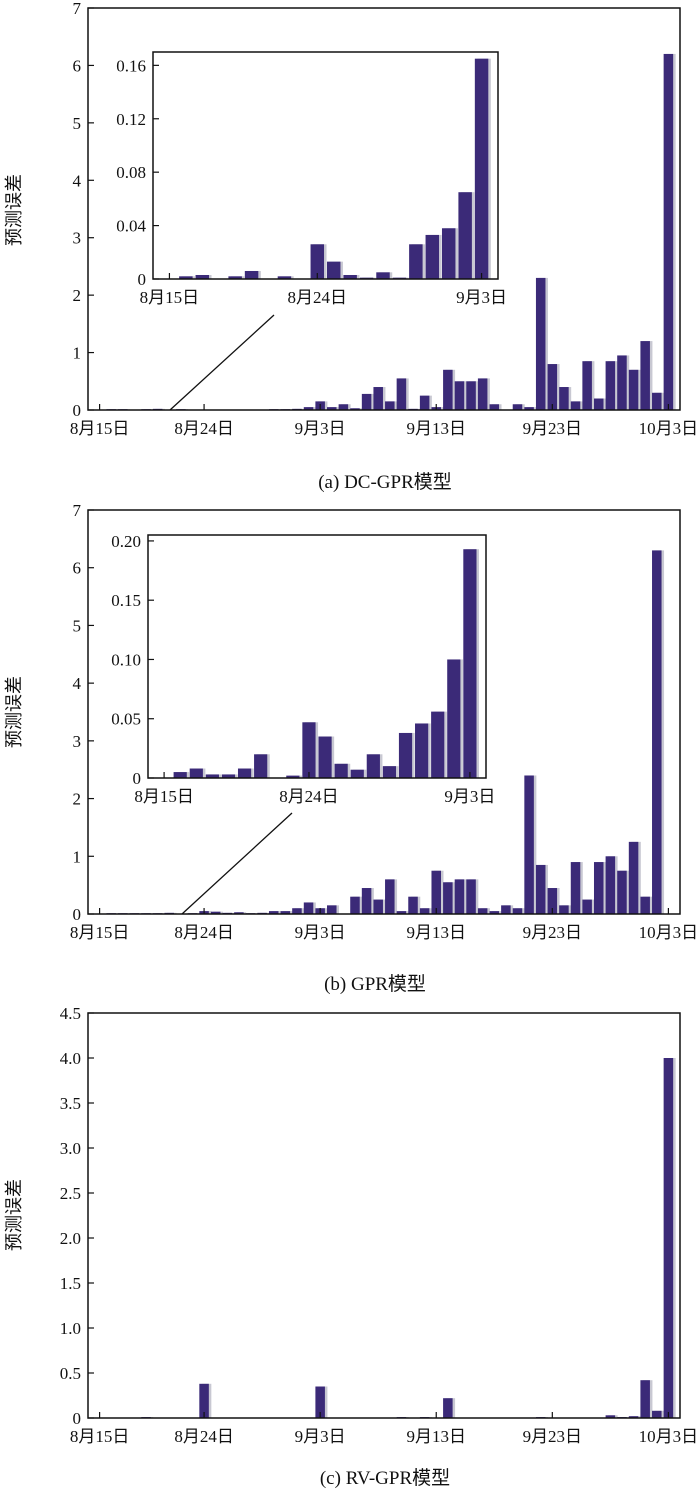  I want to click on panel-a-ytick-label: 6, so click(77, 65).